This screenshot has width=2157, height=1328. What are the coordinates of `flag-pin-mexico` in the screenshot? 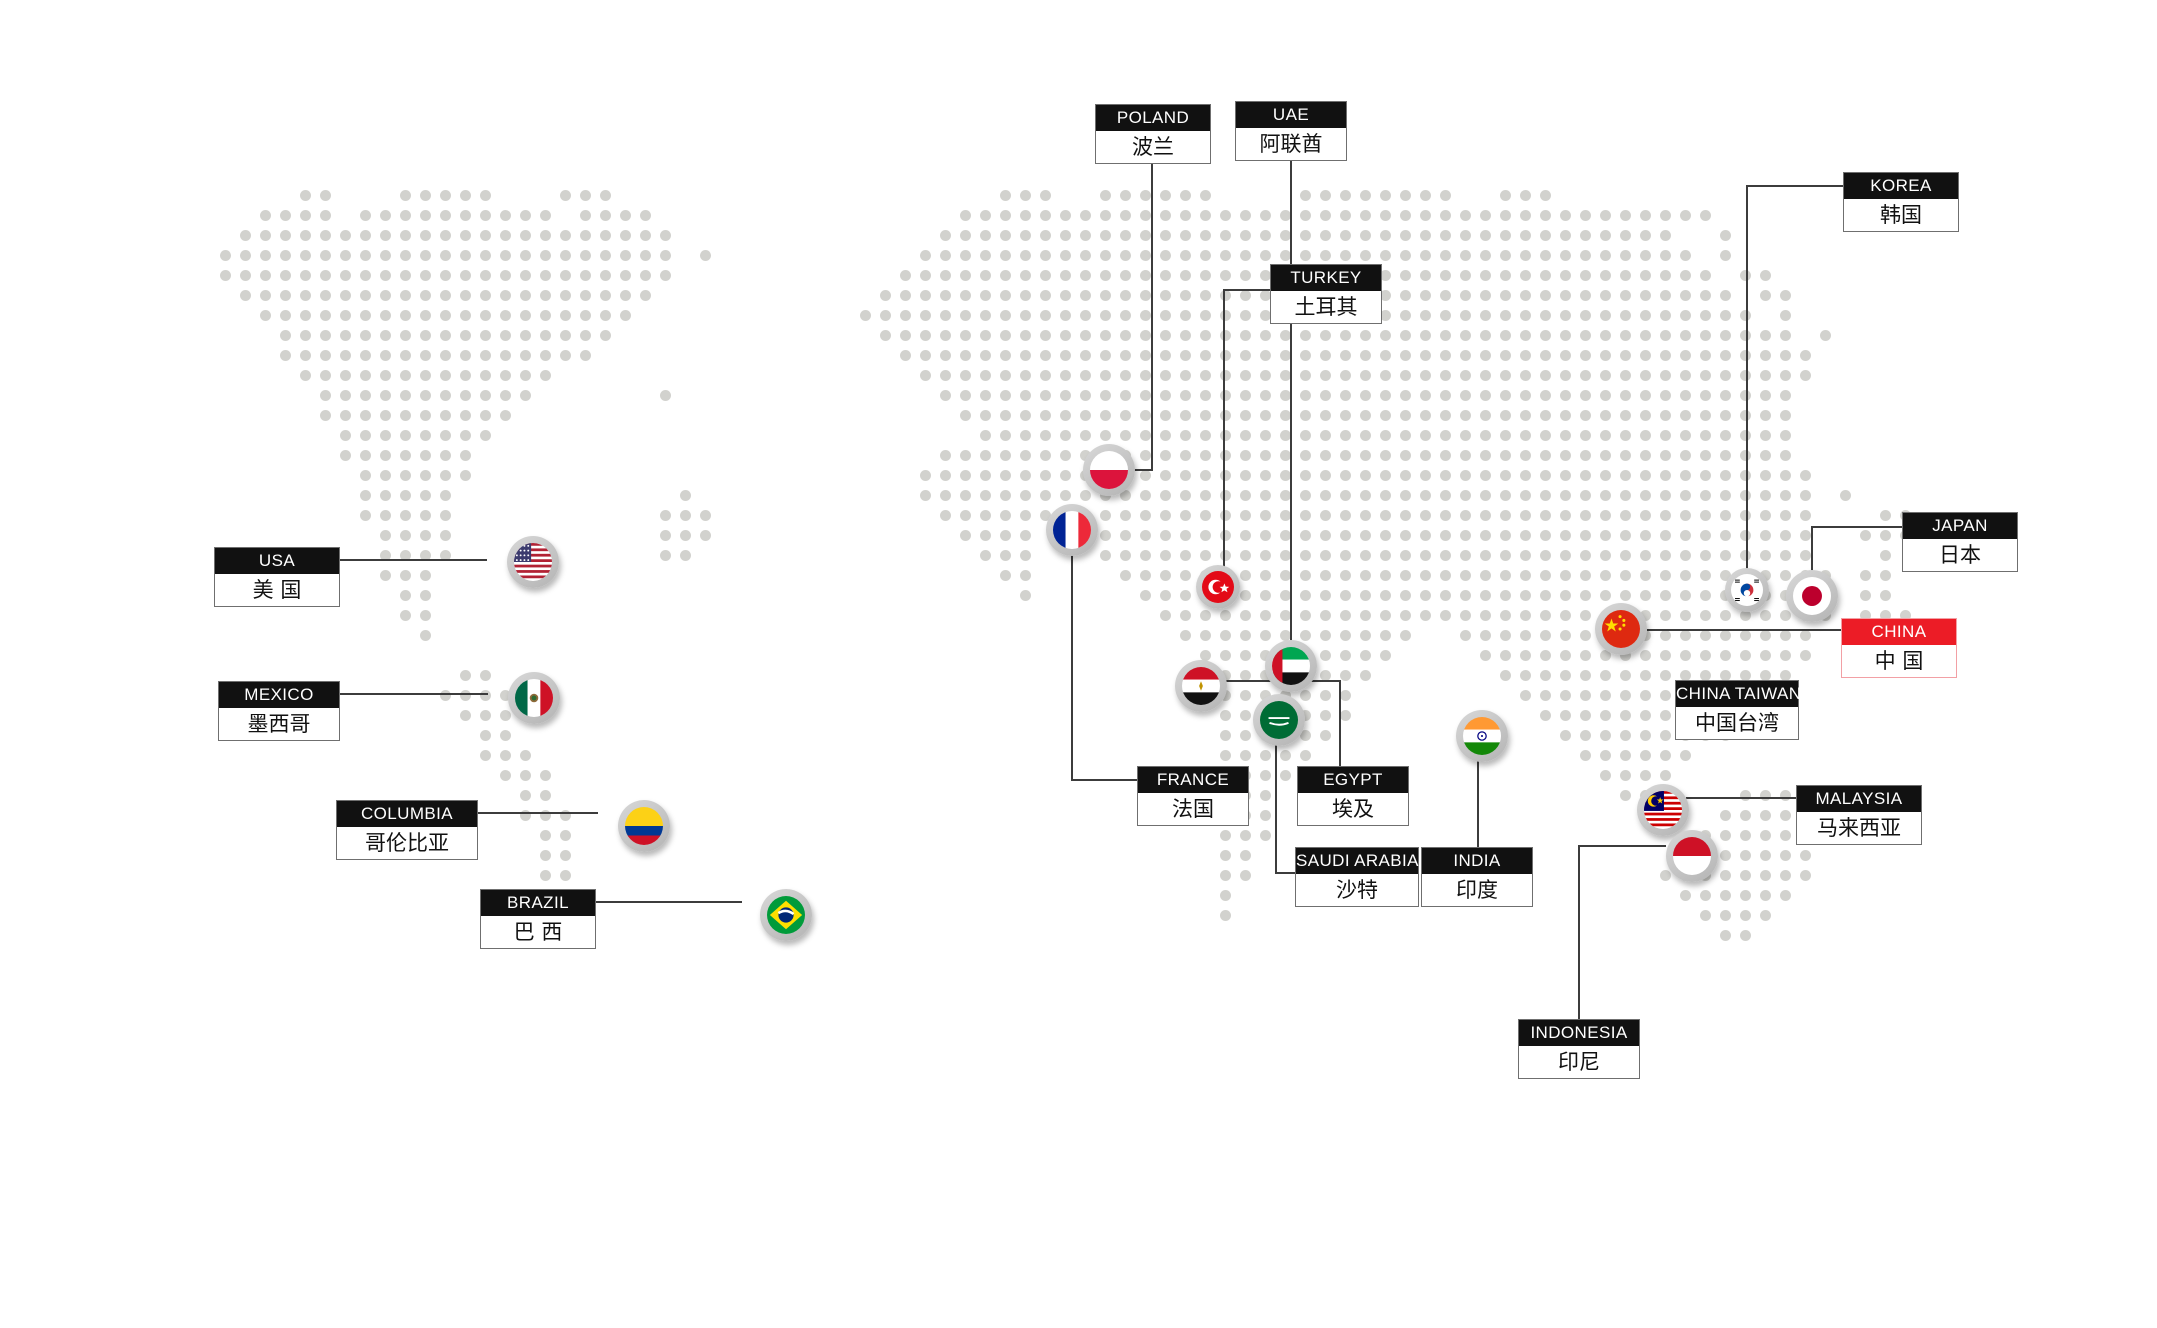 It's located at (534, 698).